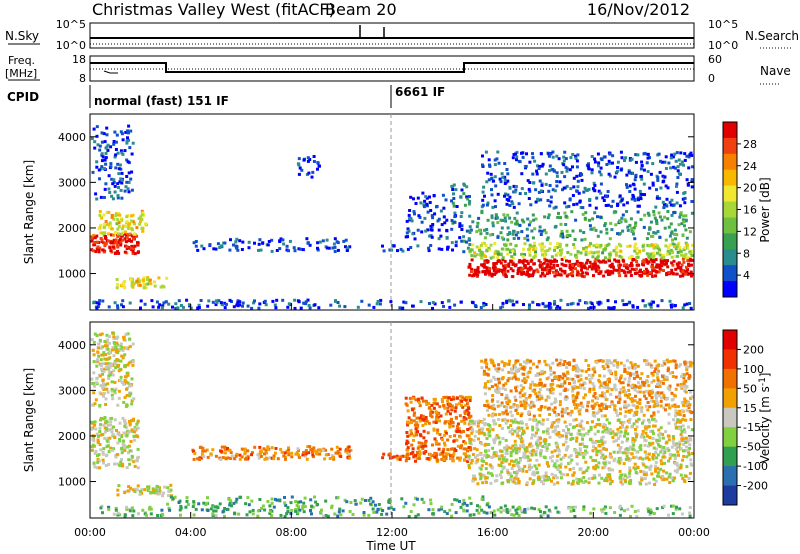  What do you see at coordinates (72, 345) in the screenshot?
I see `velocity-ytick-label-3: 4000` at bounding box center [72, 345].